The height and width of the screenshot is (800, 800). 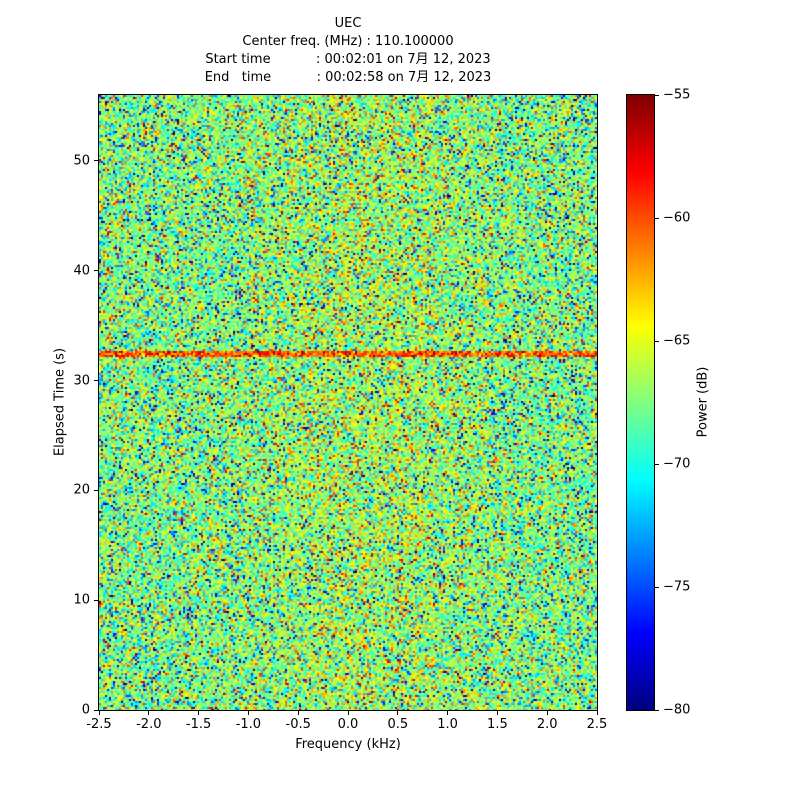 What do you see at coordinates (348, 77) in the screenshot?
I see `header-end-time: End time : 00:02:58 on 7月 12, 2023` at bounding box center [348, 77].